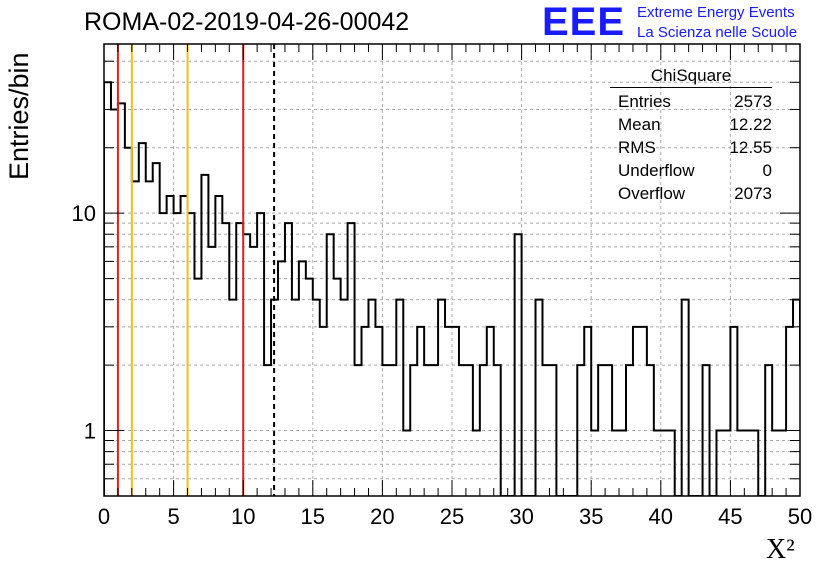 The height and width of the screenshot is (572, 836). Describe the element at coordinates (730, 516) in the screenshot. I see `x-tick-label: 45` at that location.